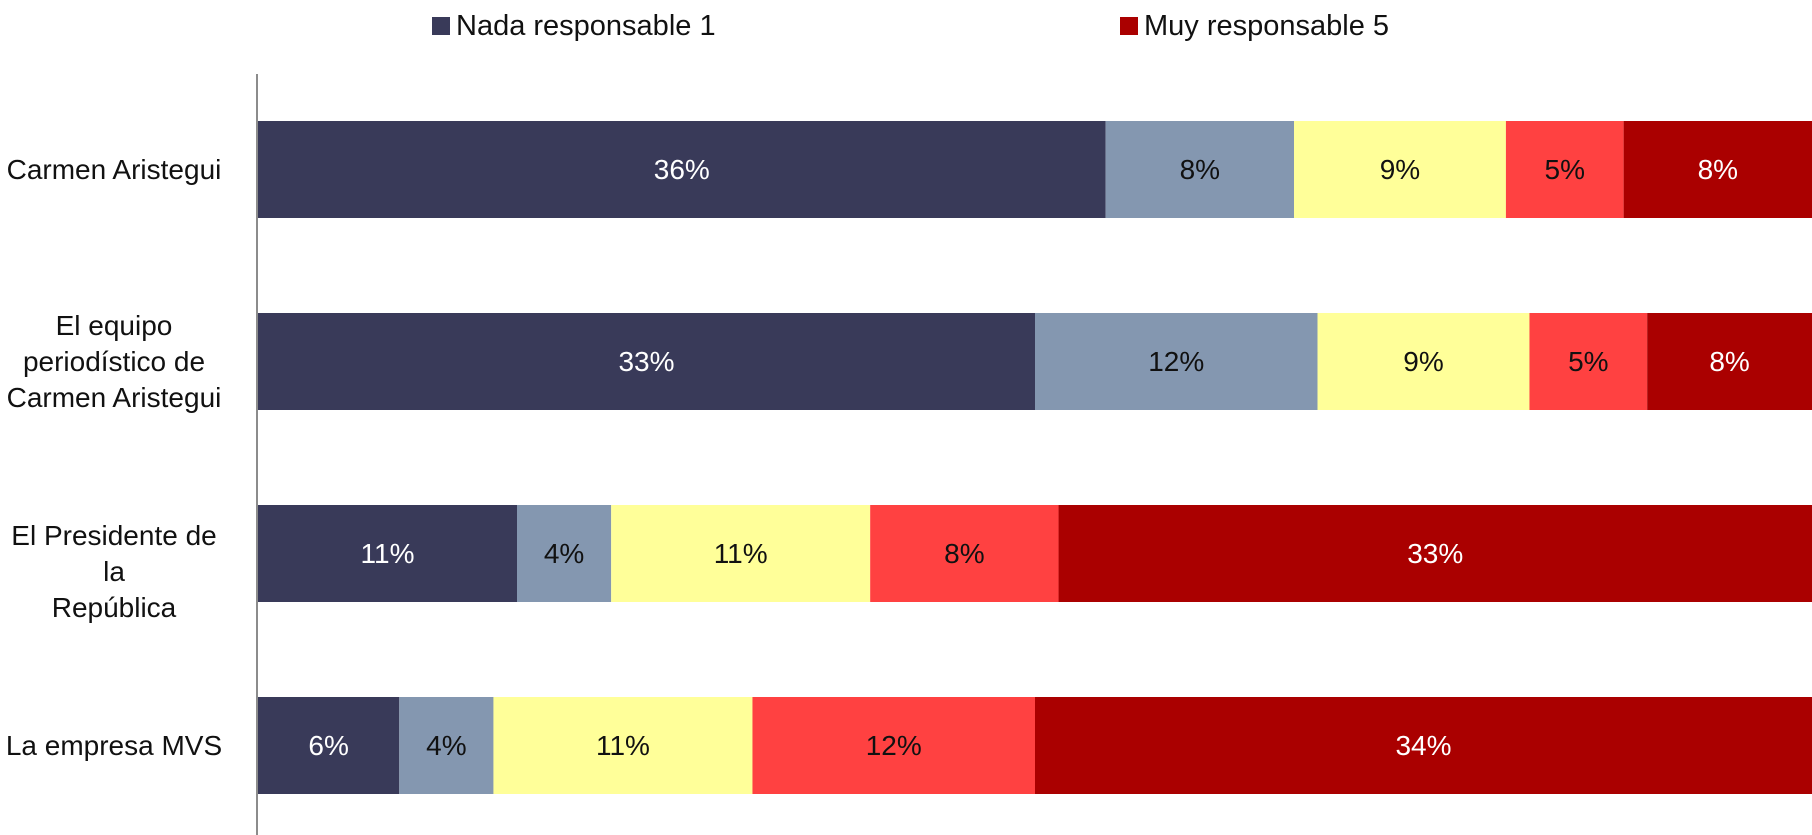 This screenshot has width=1812, height=835. I want to click on data-label-la-empresa-mvs-s1: 6%, so click(328, 745).